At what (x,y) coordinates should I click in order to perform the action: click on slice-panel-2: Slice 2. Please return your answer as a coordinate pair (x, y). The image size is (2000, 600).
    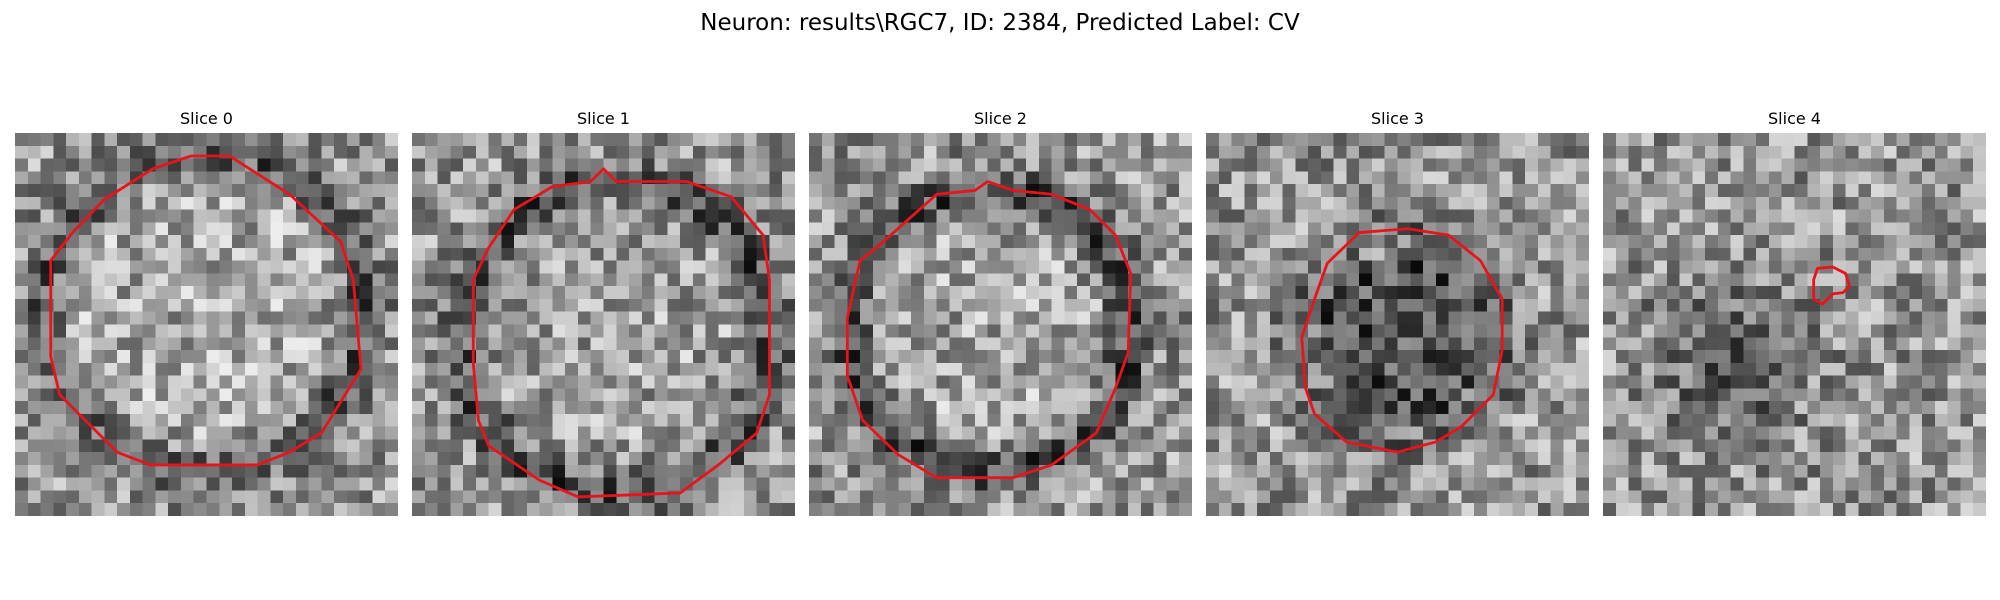
    Looking at the image, I should click on (1000, 312).